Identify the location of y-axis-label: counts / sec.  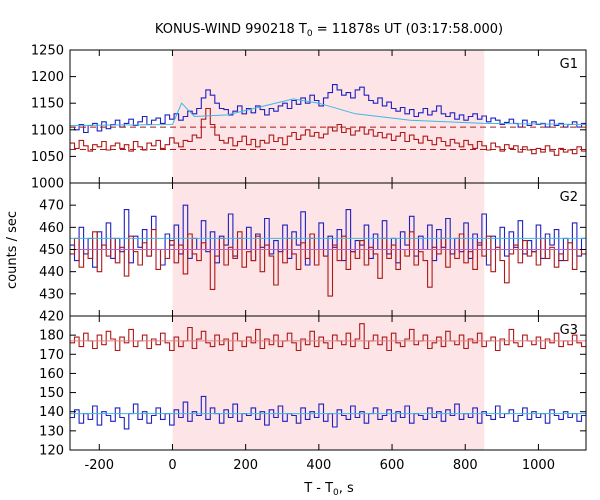
(12, 250).